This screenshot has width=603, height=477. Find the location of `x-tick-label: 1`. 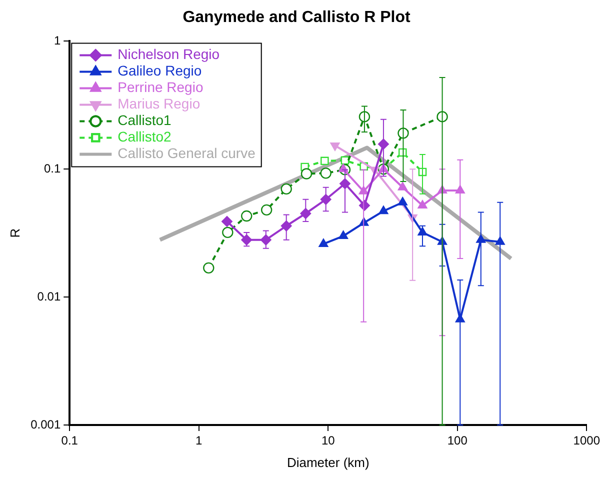

x-tick-label: 1 is located at coordinates (199, 441).